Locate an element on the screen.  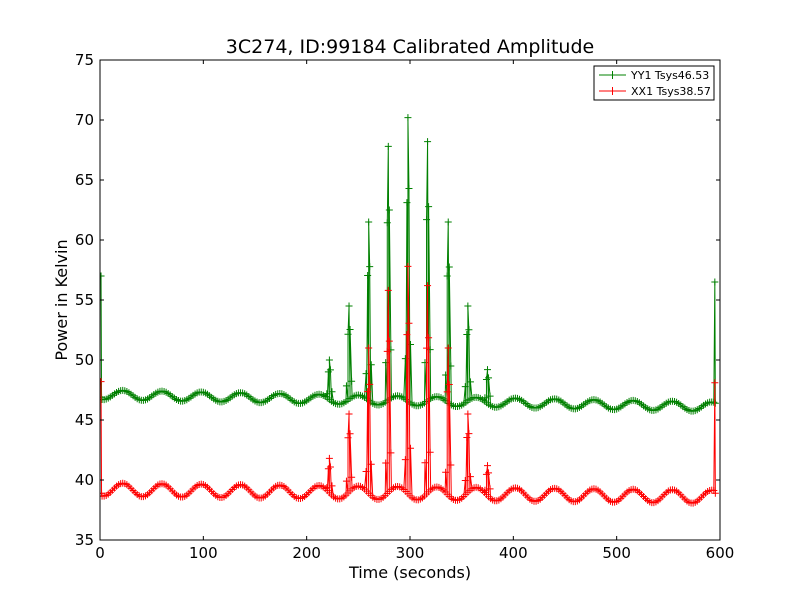
y-tick-label: 60 is located at coordinates (84, 240).